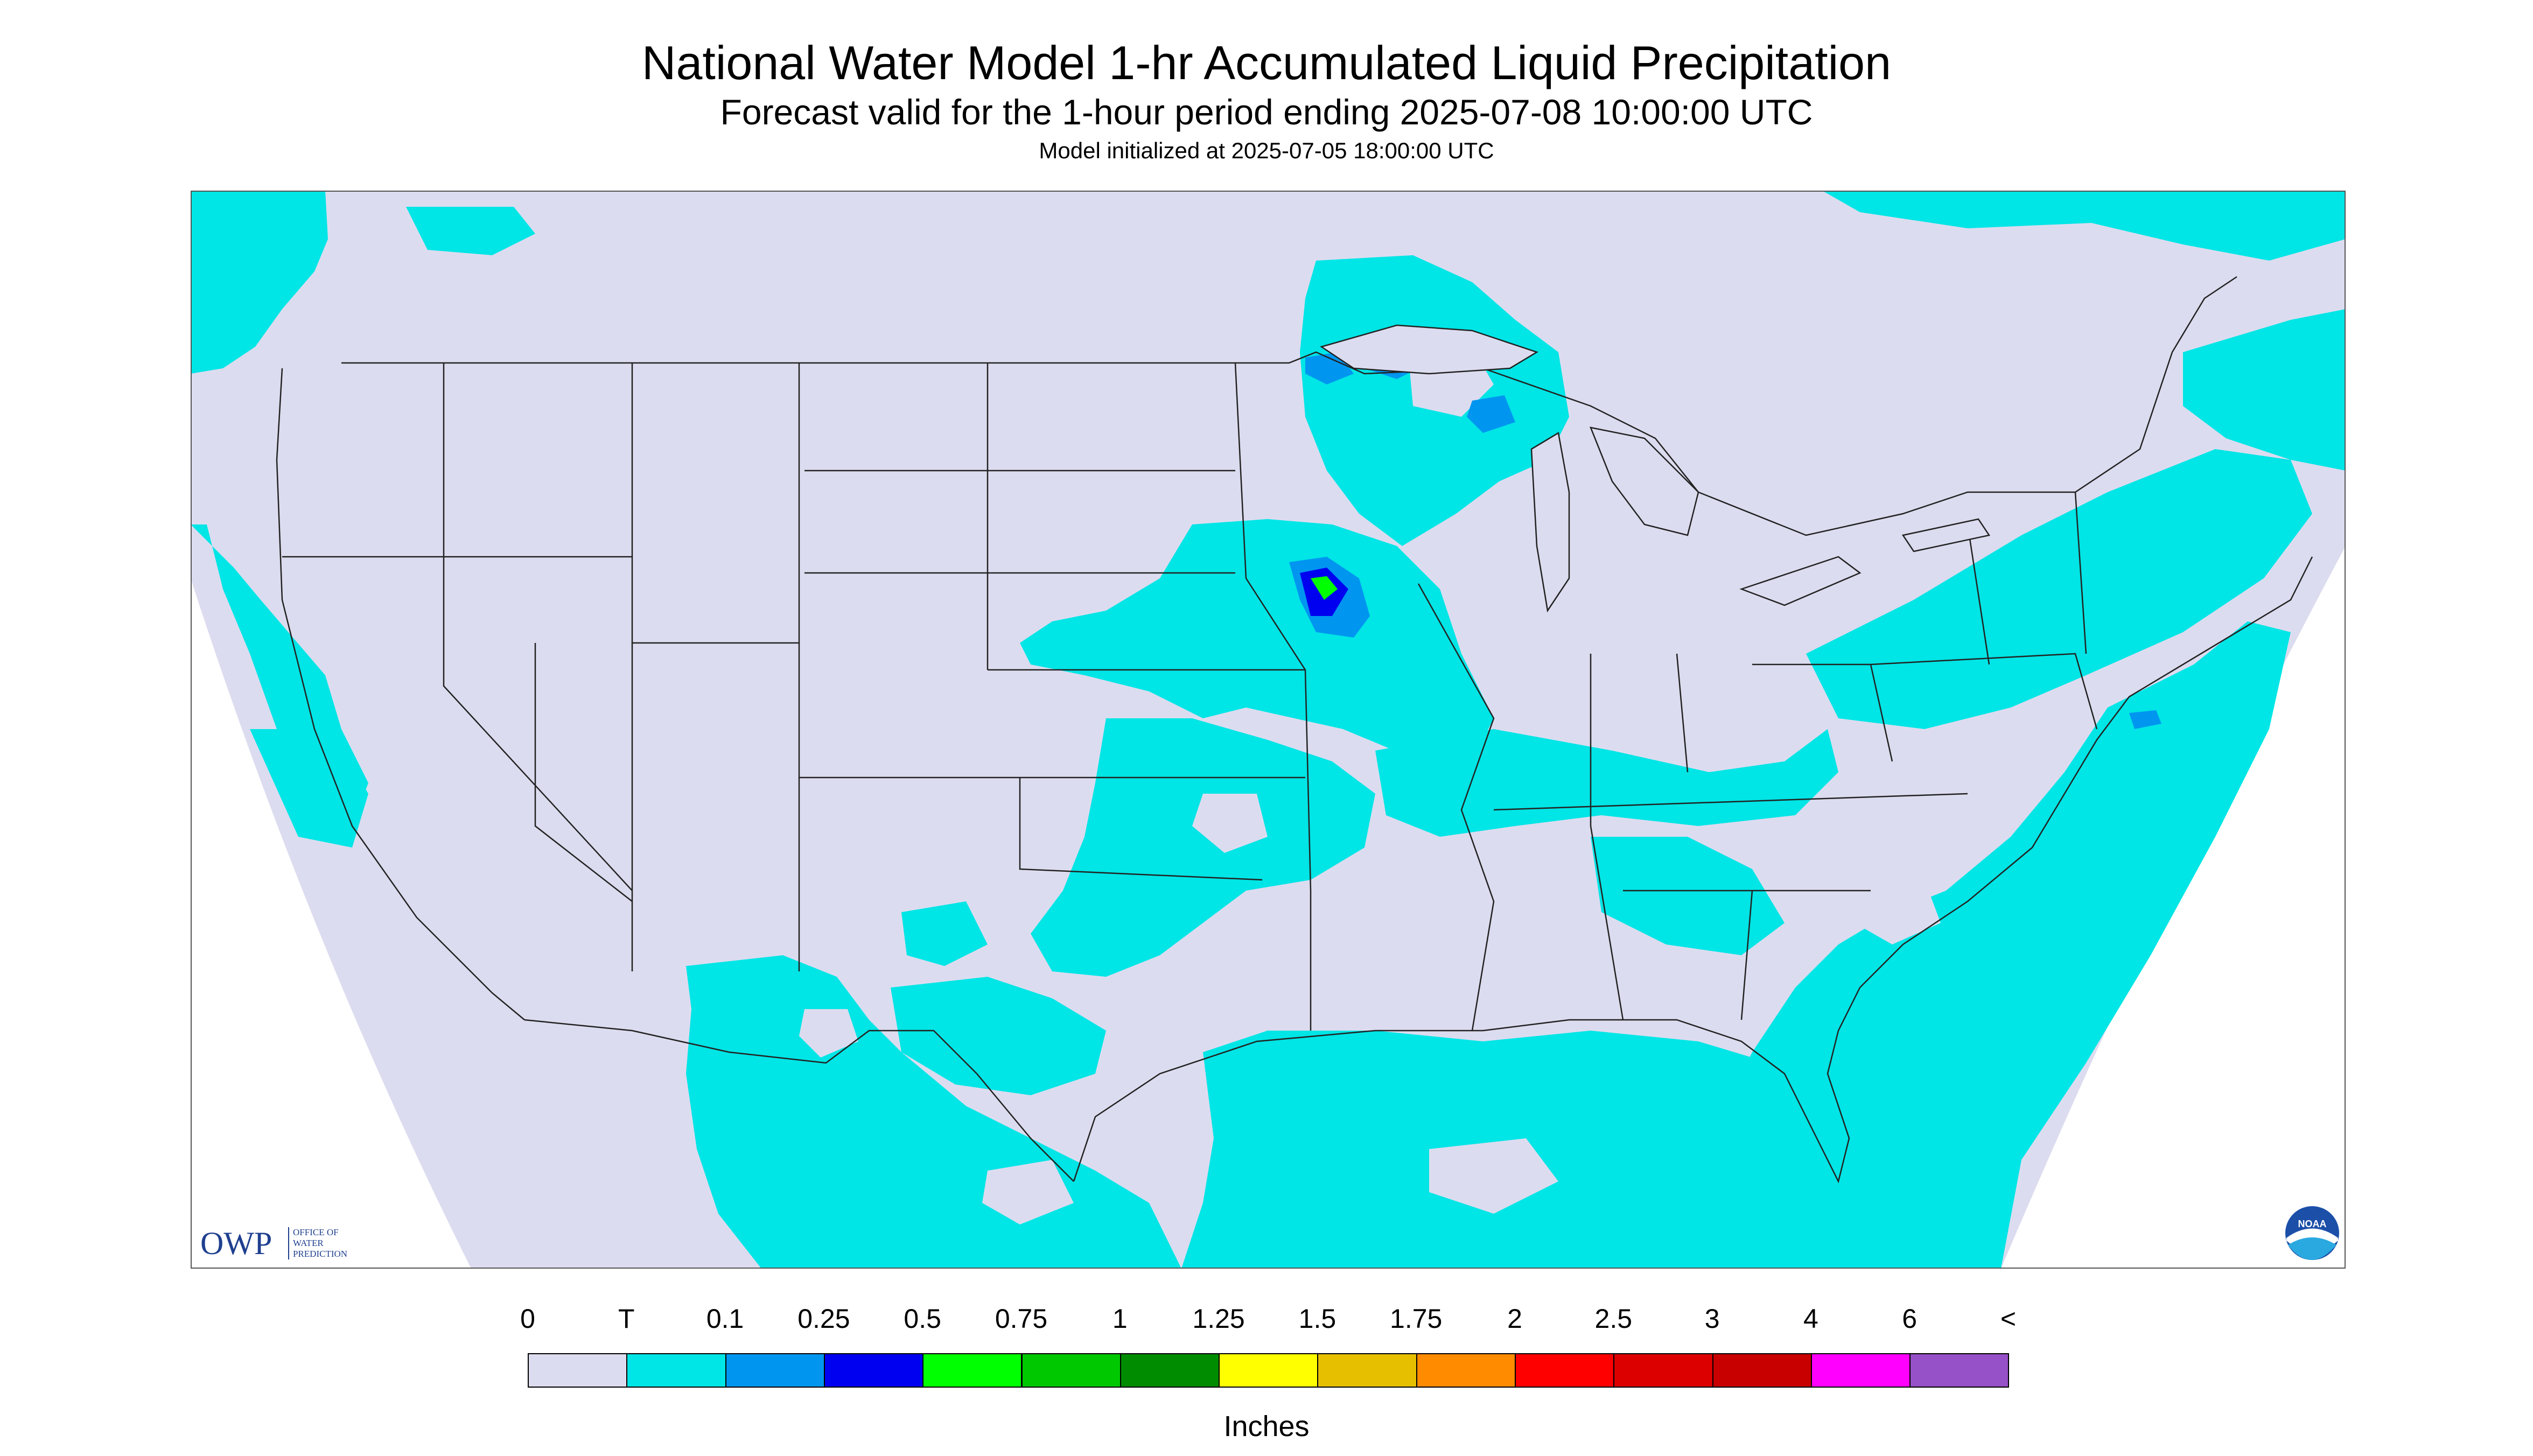 Image resolution: width=2533 pixels, height=1456 pixels. I want to click on legend-units: Inches, so click(1266, 1426).